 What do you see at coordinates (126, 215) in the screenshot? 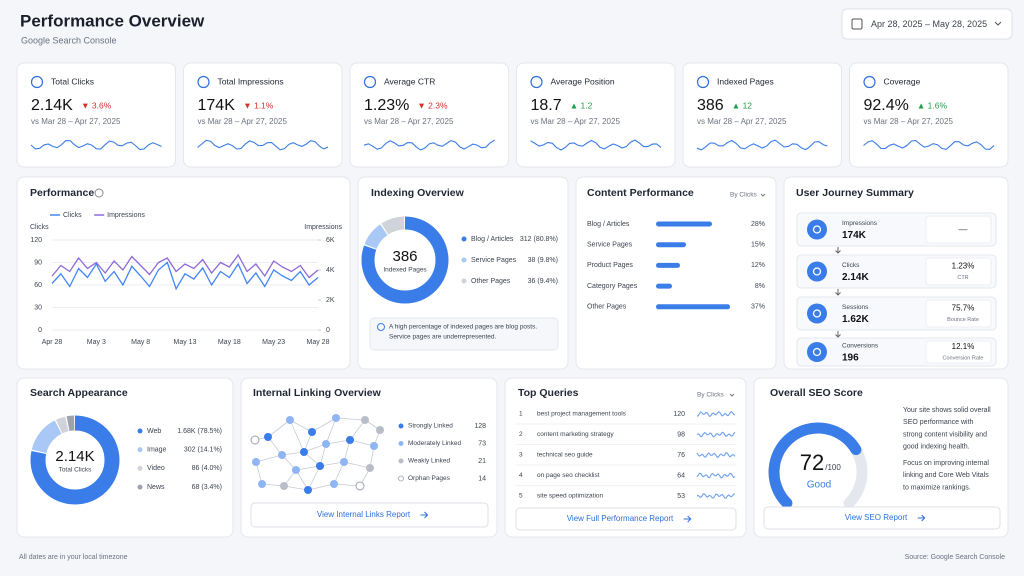
I see `legend-label: Impressions` at bounding box center [126, 215].